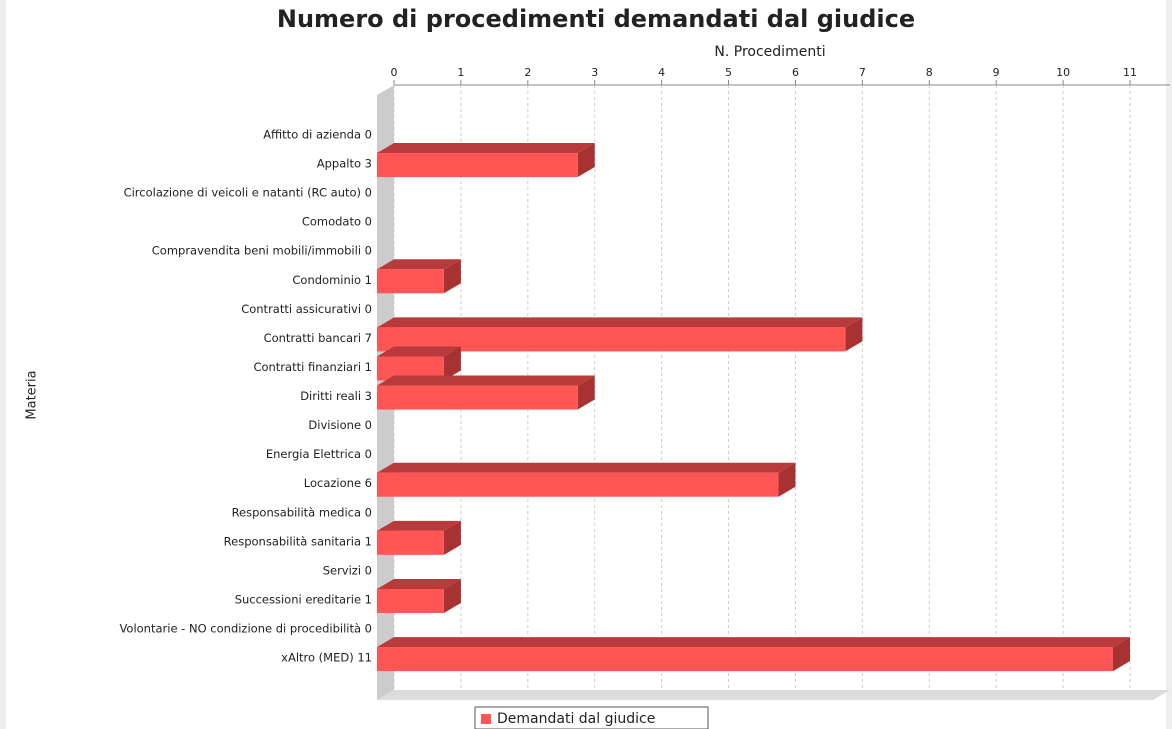  Describe the element at coordinates (1130, 72) in the screenshot. I see `x-tick-label: 11` at that location.